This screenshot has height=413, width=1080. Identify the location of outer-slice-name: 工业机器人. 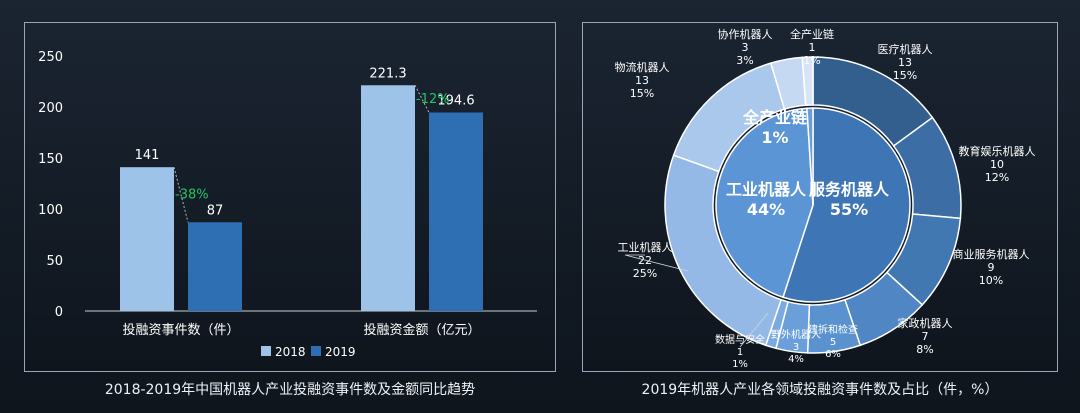
(645, 247).